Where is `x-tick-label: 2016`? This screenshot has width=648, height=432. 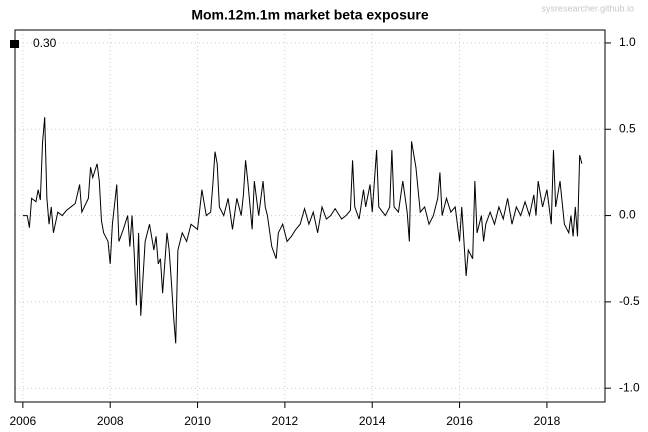
x-tick-label: 2016 is located at coordinates (459, 421).